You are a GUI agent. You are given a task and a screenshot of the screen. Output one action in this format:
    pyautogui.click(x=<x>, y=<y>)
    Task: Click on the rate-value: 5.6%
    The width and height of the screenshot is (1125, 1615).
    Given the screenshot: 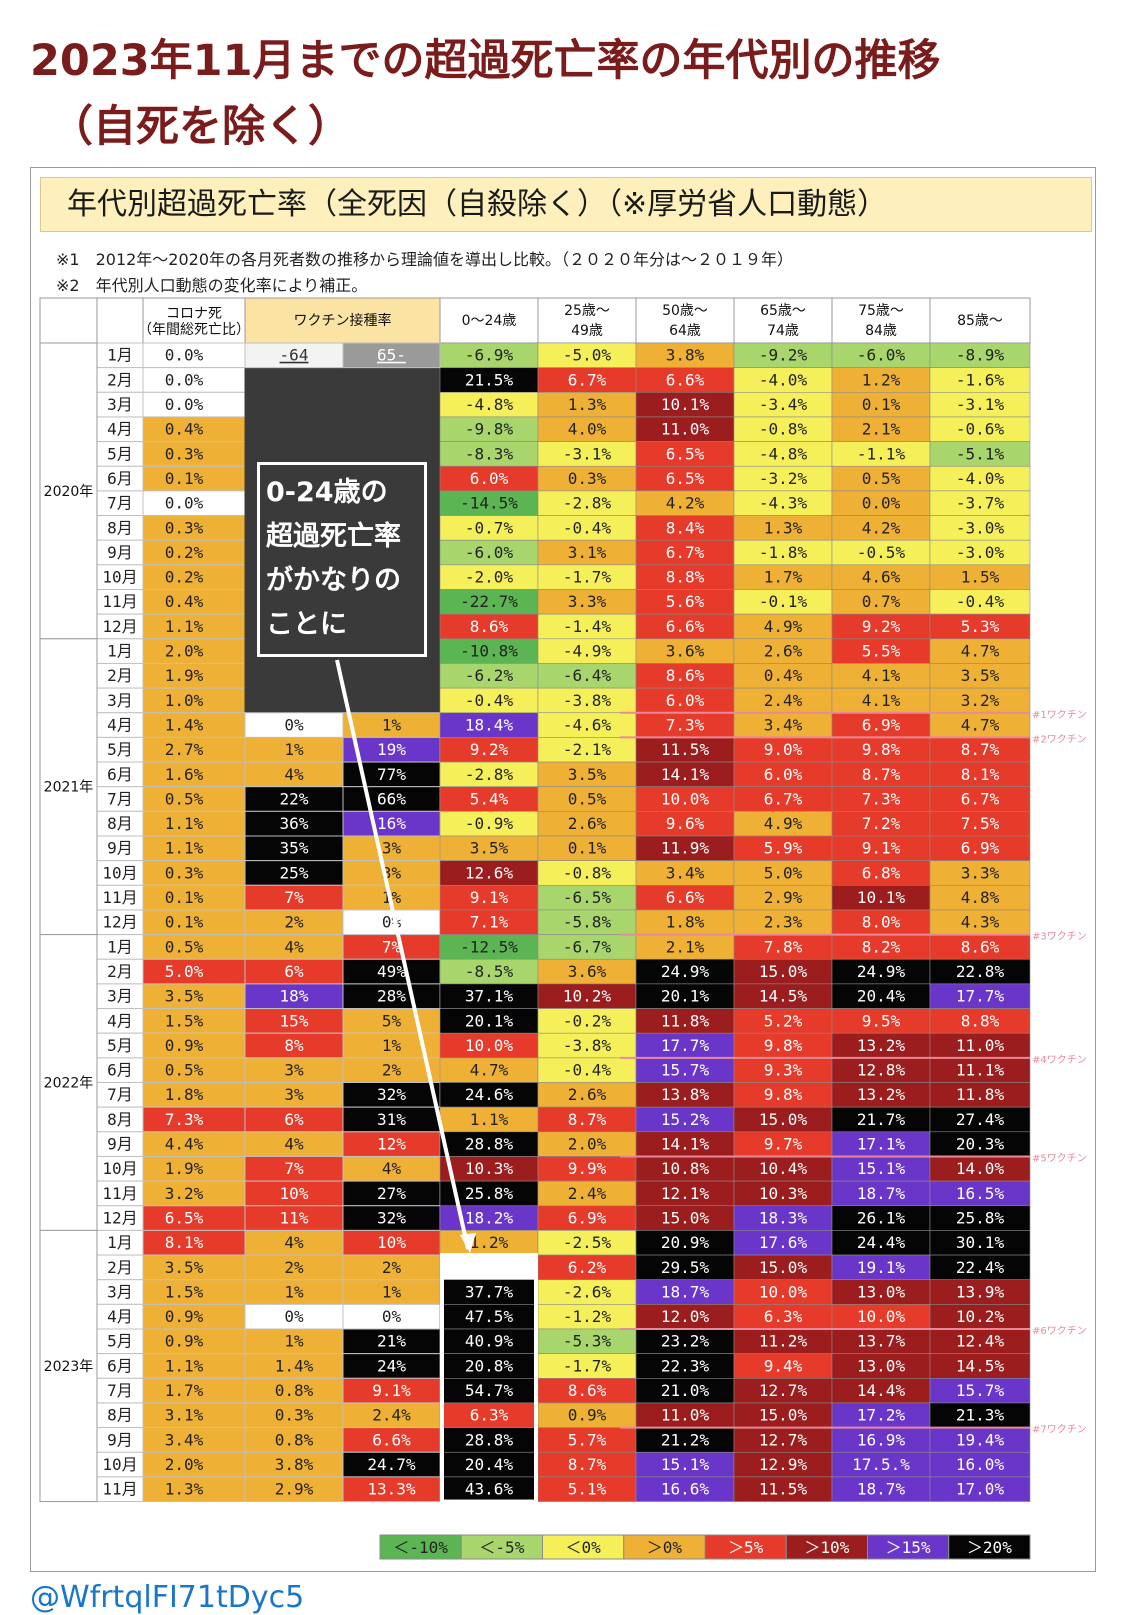 What is the action you would take?
    pyautogui.click(x=685, y=601)
    